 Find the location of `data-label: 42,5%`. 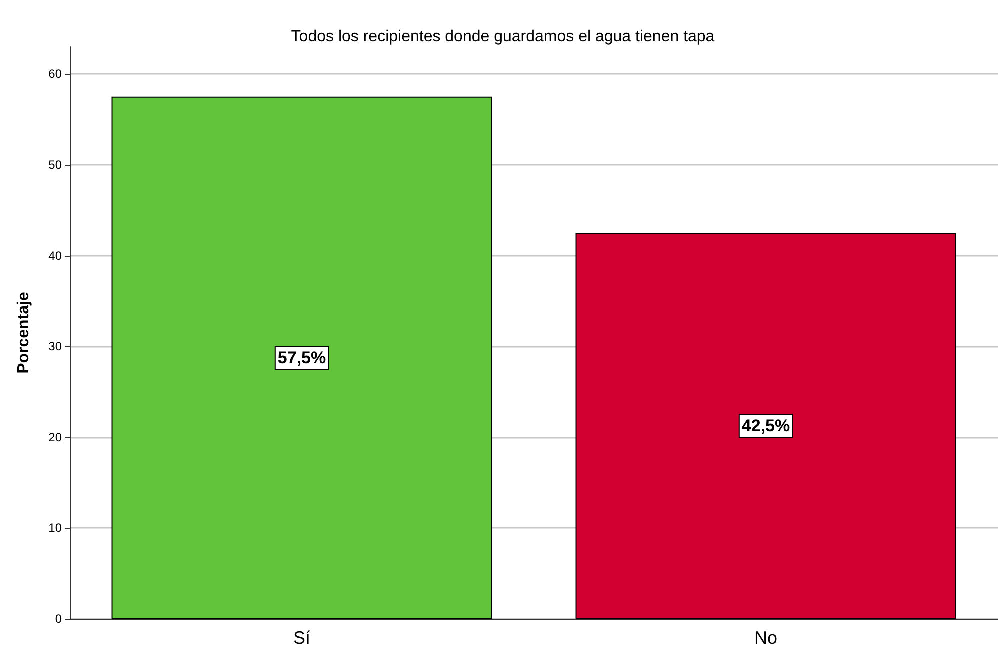

data-label: 42,5% is located at coordinates (766, 426).